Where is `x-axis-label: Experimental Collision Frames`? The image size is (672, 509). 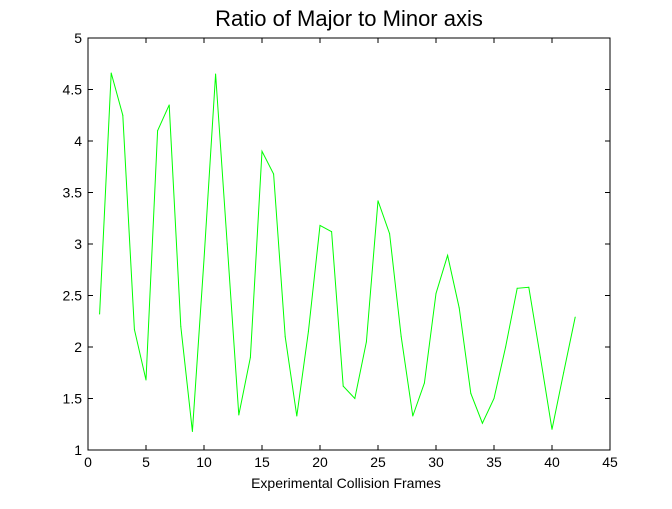 x-axis-label: Experimental Collision Frames is located at coordinates (346, 483).